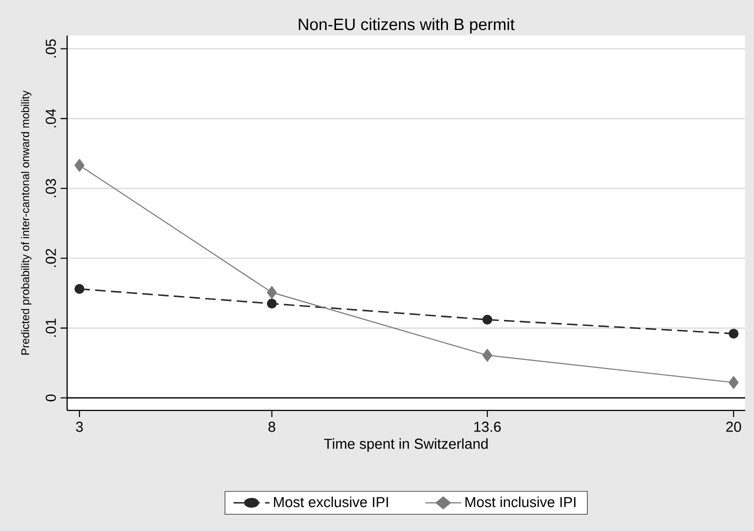 This screenshot has height=531, width=754. Describe the element at coordinates (51, 398) in the screenshot. I see `y-tick-label: 0` at that location.